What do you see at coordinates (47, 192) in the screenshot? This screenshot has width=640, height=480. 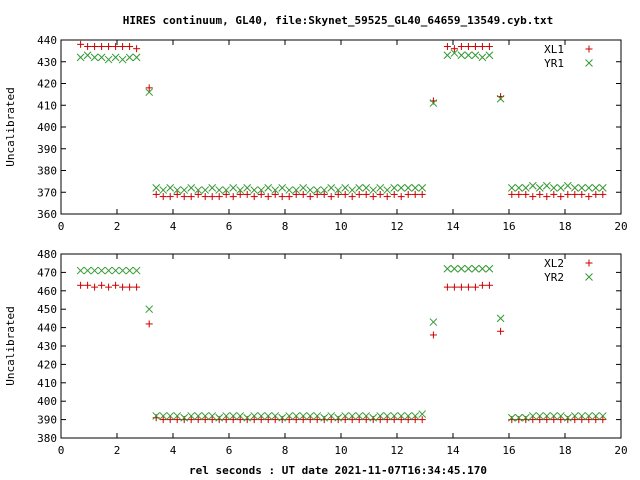 I see `y-tick-label: 370` at bounding box center [47, 192].